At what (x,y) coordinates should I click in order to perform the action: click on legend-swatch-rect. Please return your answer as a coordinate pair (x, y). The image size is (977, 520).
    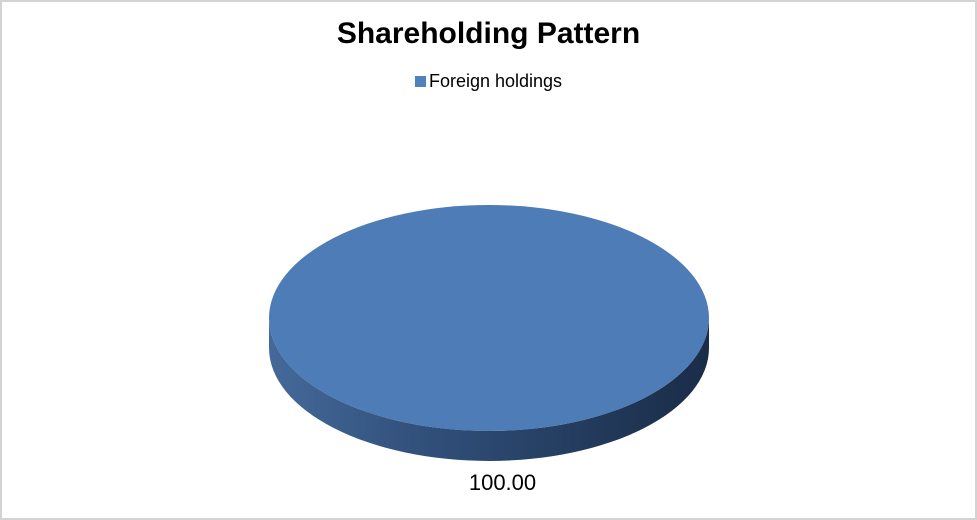
    Looking at the image, I should click on (420, 81).